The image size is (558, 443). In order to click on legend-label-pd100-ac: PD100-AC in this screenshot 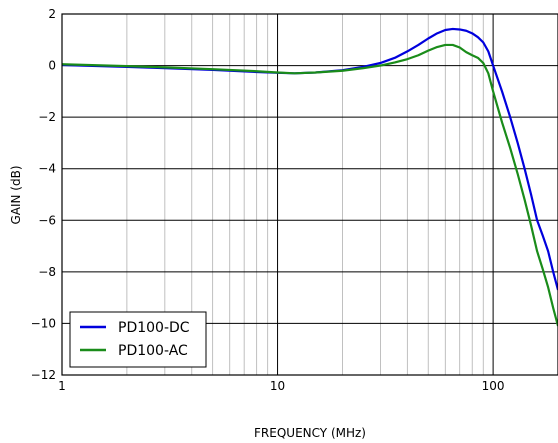, I will do `click(153, 351)`.